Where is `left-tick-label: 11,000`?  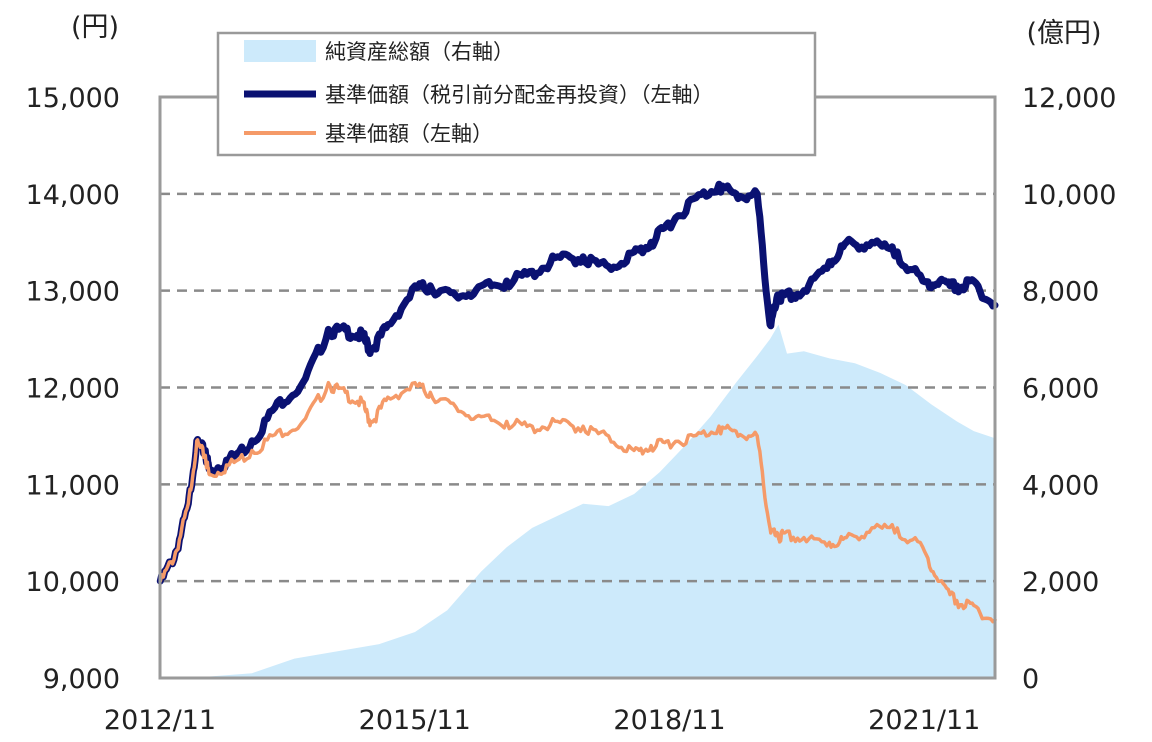
left-tick-label: 11,000 is located at coordinates (73, 485).